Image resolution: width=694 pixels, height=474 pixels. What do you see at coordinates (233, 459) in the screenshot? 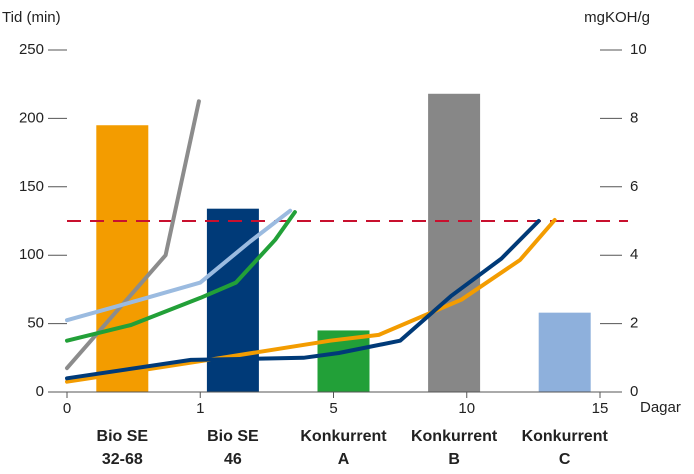
I see `category-label: 46` at bounding box center [233, 459].